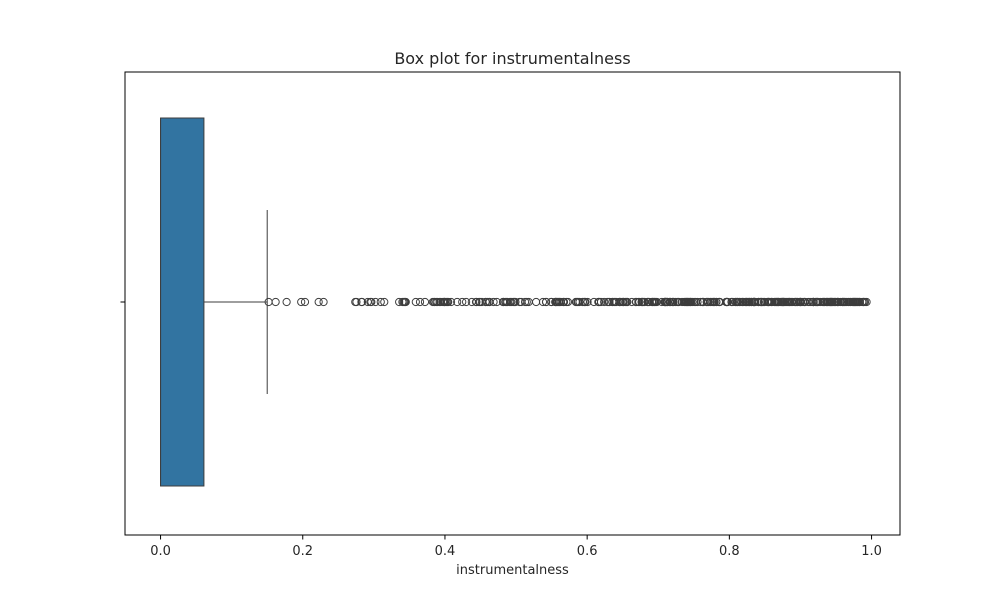 The image size is (1000, 600). I want to click on x-axis-label: instrumentalness, so click(512, 570).